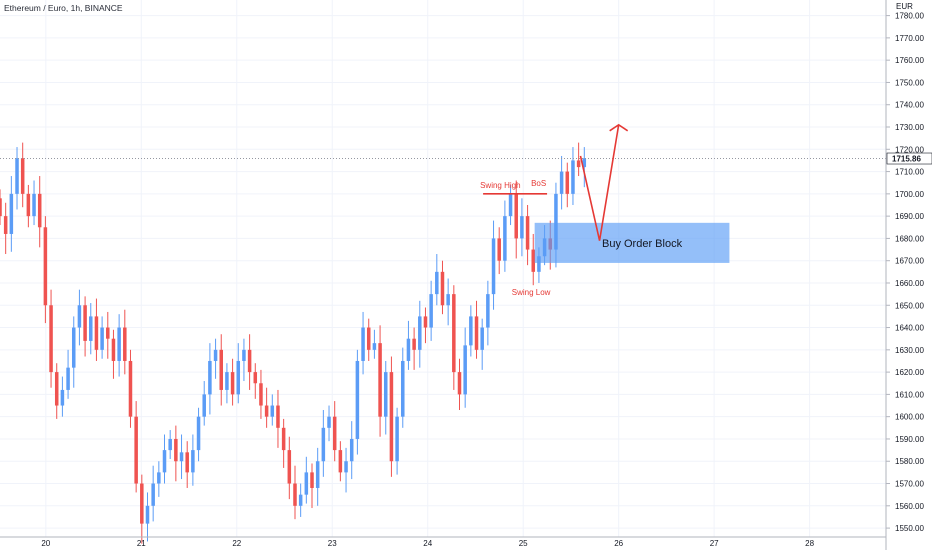 The height and width of the screenshot is (550, 932). Describe the element at coordinates (332, 543) in the screenshot. I see `date-tick-label: 23` at that location.